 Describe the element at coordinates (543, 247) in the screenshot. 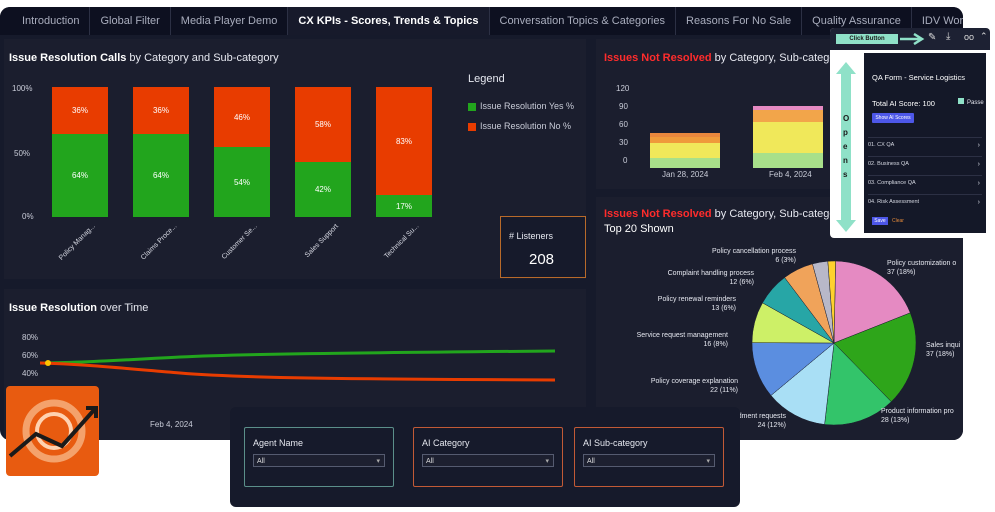

I see `listeners-card: # Listeners 208` at that location.